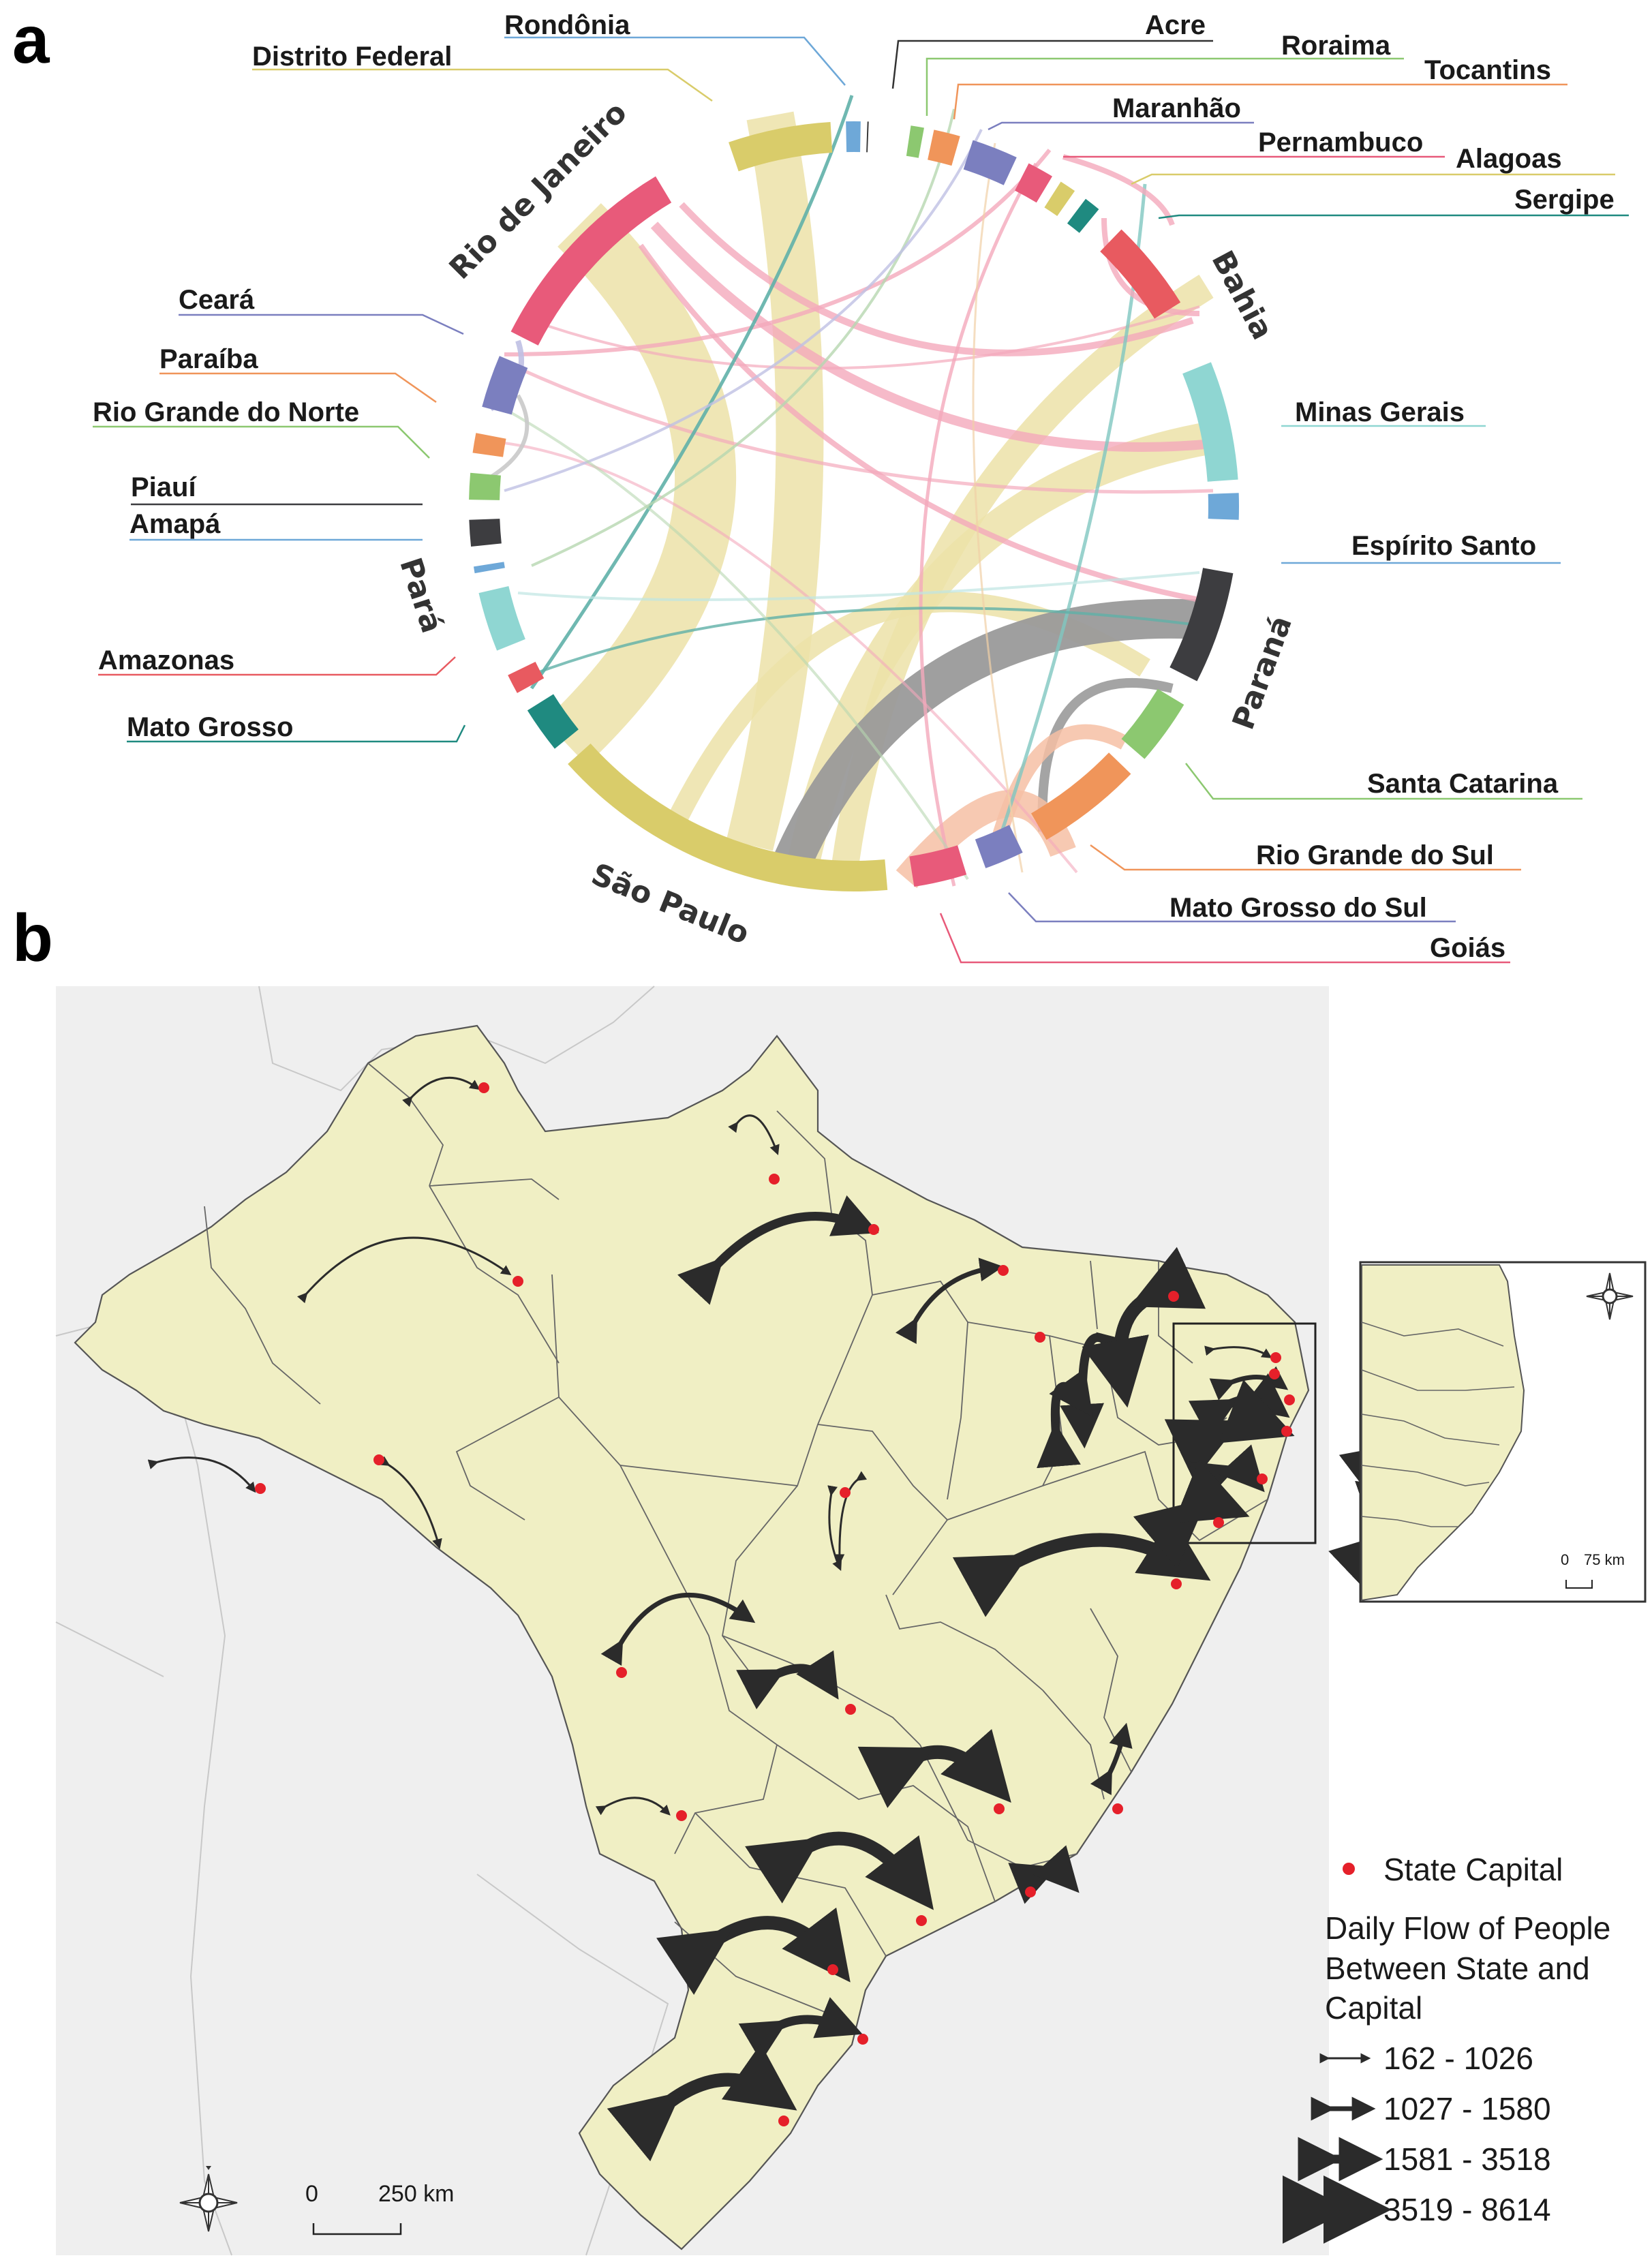 Image resolution: width=1652 pixels, height=2260 pixels. Describe the element at coordinates (1210, 422) in the screenshot. I see `chord-arc-minas-gerais` at that location.